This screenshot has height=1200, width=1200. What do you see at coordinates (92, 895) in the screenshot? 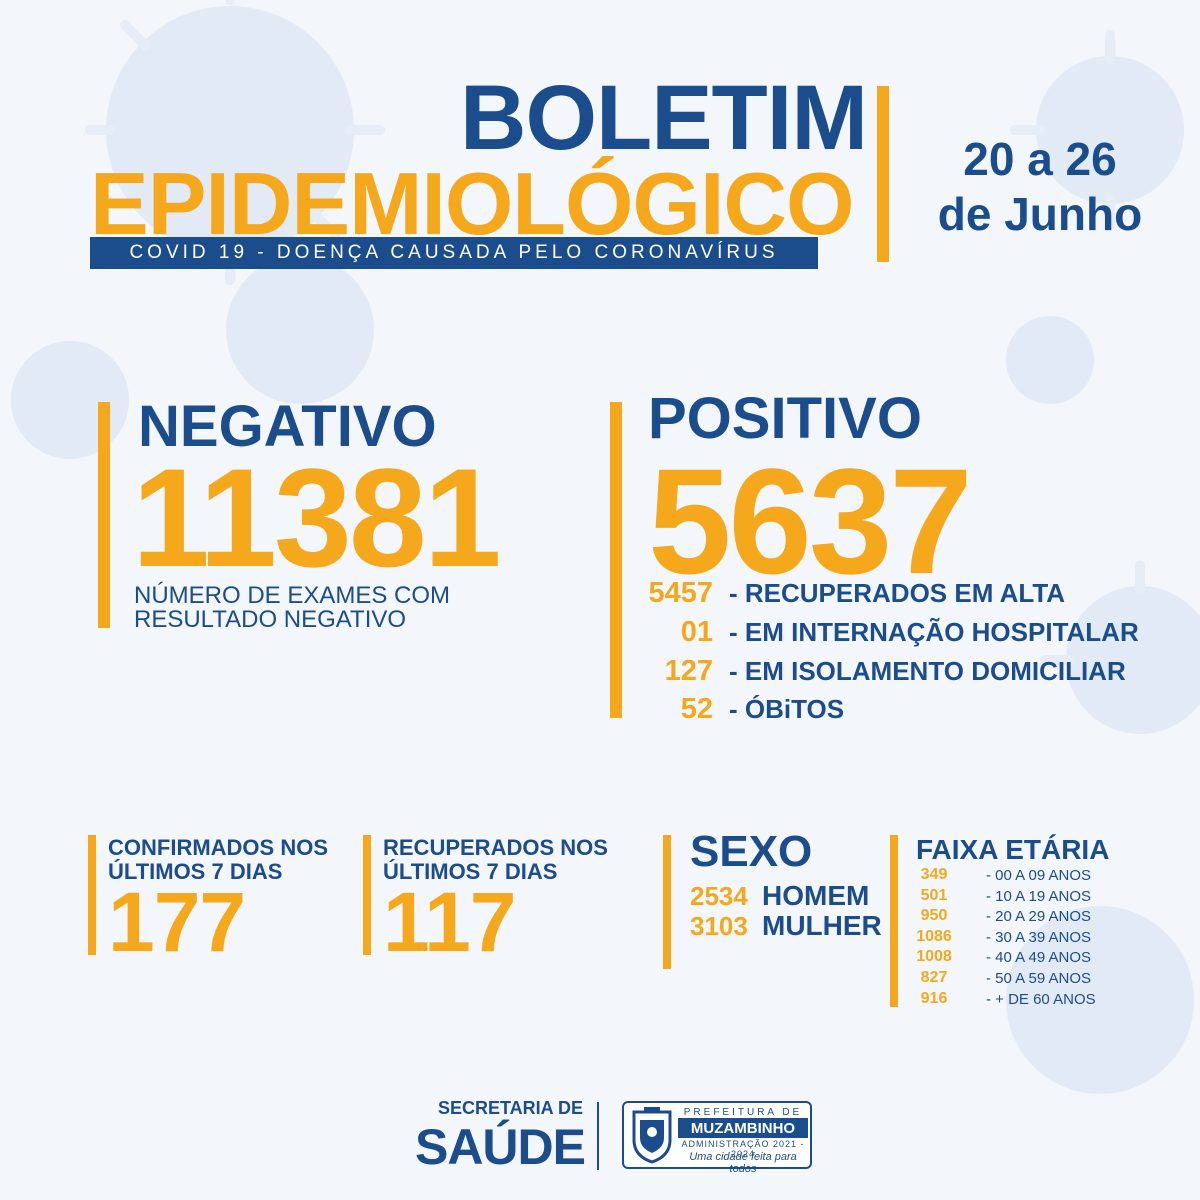
I see `confirmados-bar` at bounding box center [92, 895].